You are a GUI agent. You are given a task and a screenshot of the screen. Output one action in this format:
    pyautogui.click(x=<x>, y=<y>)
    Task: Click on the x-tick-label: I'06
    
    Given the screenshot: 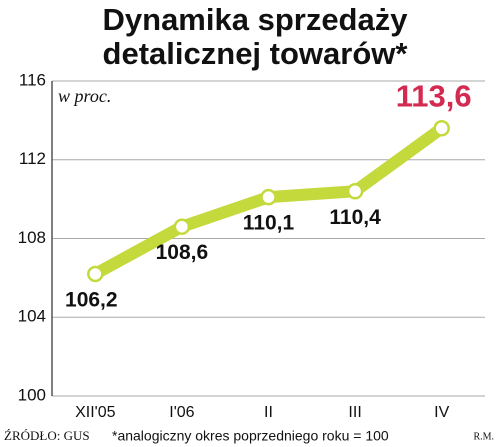 What is the action you would take?
    pyautogui.click(x=181, y=412)
    